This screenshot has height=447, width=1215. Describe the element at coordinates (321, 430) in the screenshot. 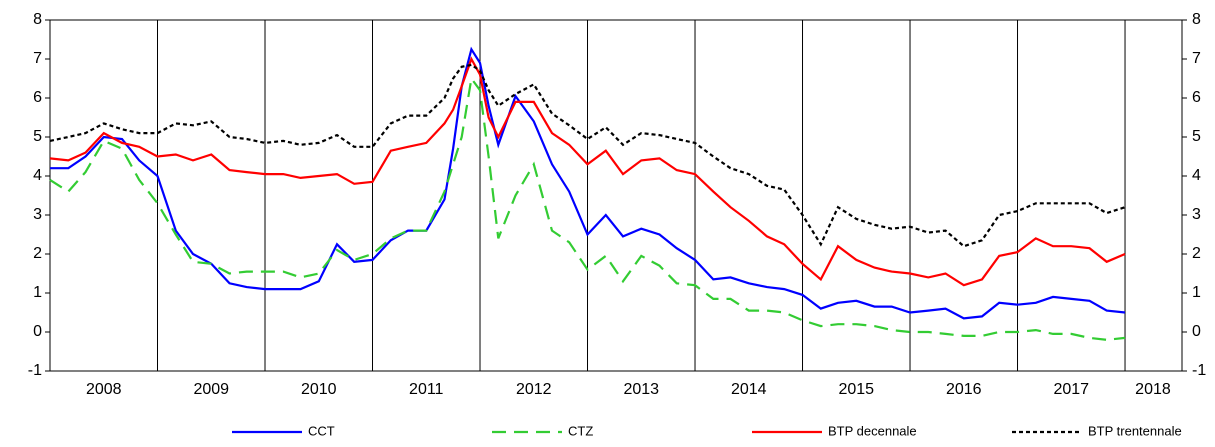

I see `legend-label: CCT` at that location.